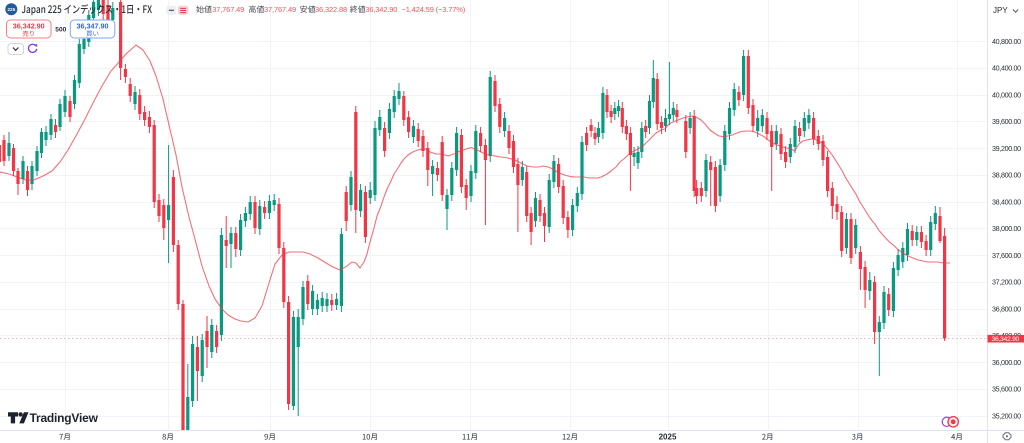 The width and height of the screenshot is (1024, 443). Describe the element at coordinates (1006, 175) in the screenshot. I see `svg-text: 38,800.00` at that location.